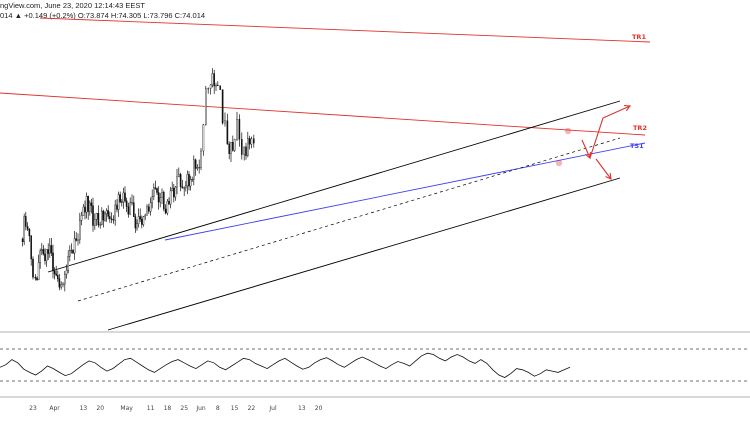 The image size is (750, 430). What do you see at coordinates (218, 408) in the screenshot?
I see `x-tick-label: 8` at bounding box center [218, 408].